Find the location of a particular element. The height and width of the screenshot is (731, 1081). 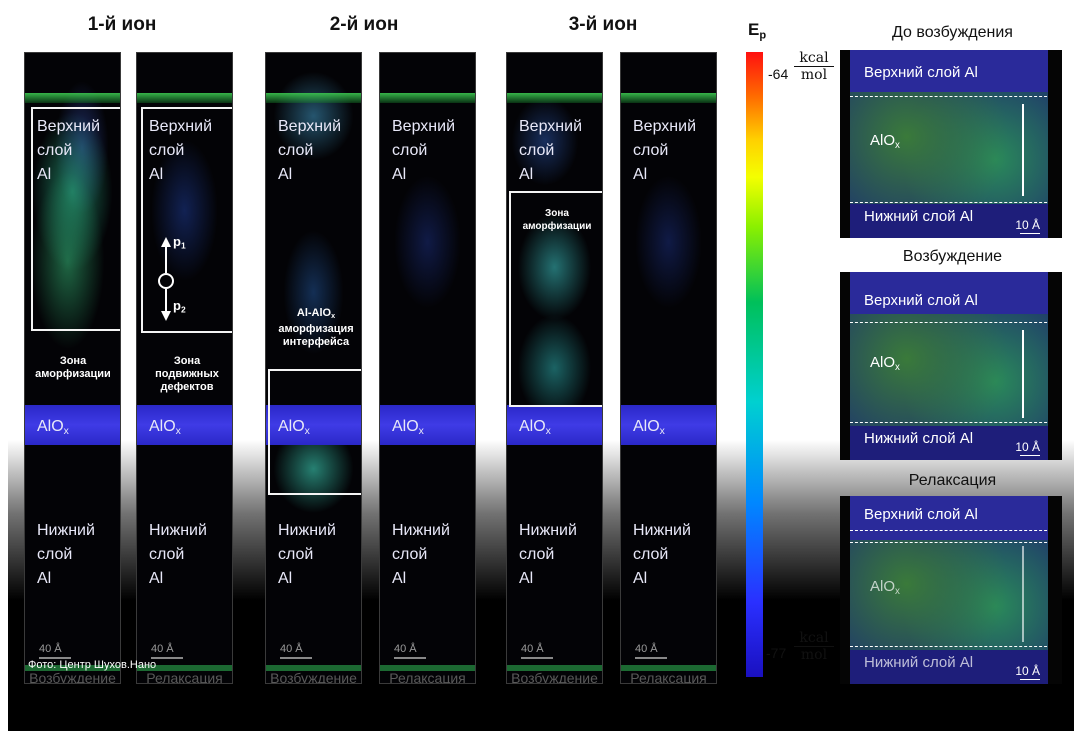

zone-amorph-label: Зона аморфизации is located at coordinates (73, 367).